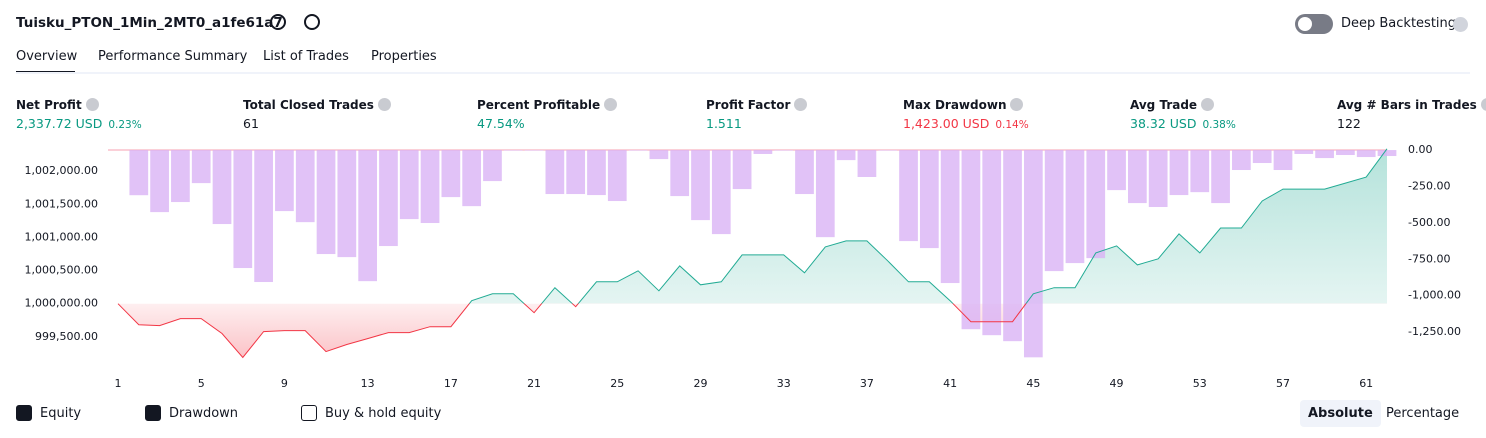 The width and height of the screenshot is (1486, 438). I want to click on y-tick-label: 999,500.00, so click(66, 336).